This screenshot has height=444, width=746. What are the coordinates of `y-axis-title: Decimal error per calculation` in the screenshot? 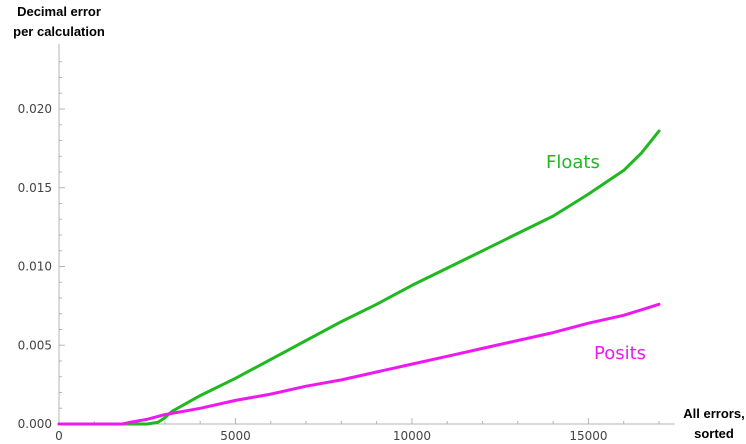 It's located at (59, 21).